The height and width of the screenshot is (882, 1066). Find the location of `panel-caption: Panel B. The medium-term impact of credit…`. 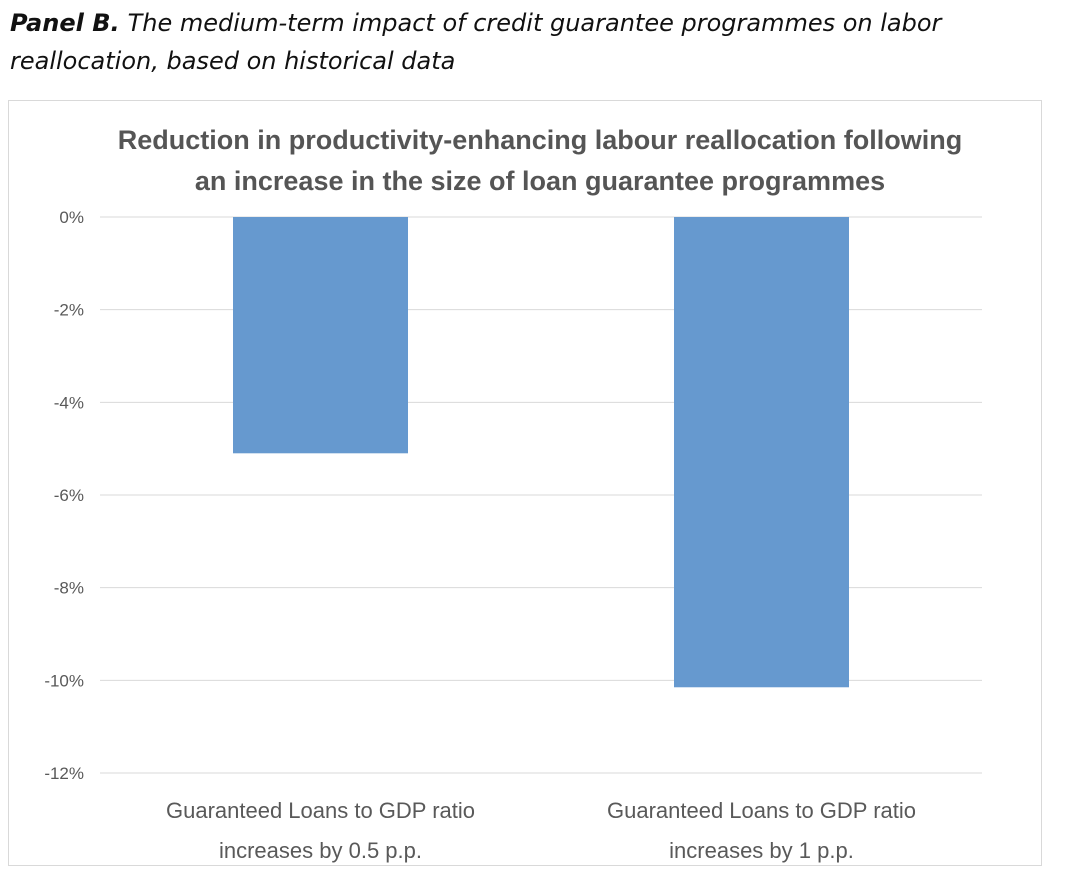

panel-caption: Panel B. The medium-term impact of credit… is located at coordinates (530, 42).